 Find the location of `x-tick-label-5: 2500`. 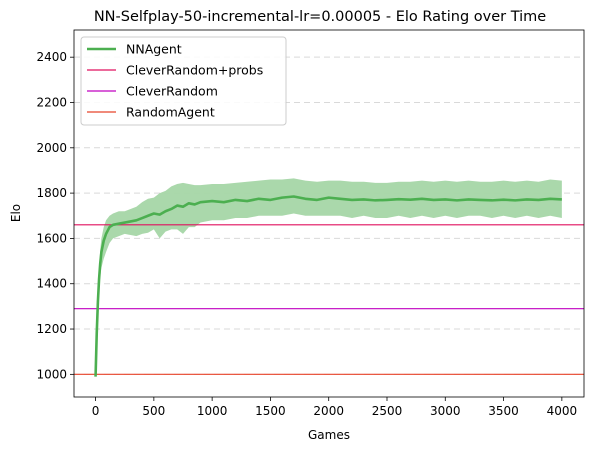

x-tick-label-5: 2500 is located at coordinates (387, 411).